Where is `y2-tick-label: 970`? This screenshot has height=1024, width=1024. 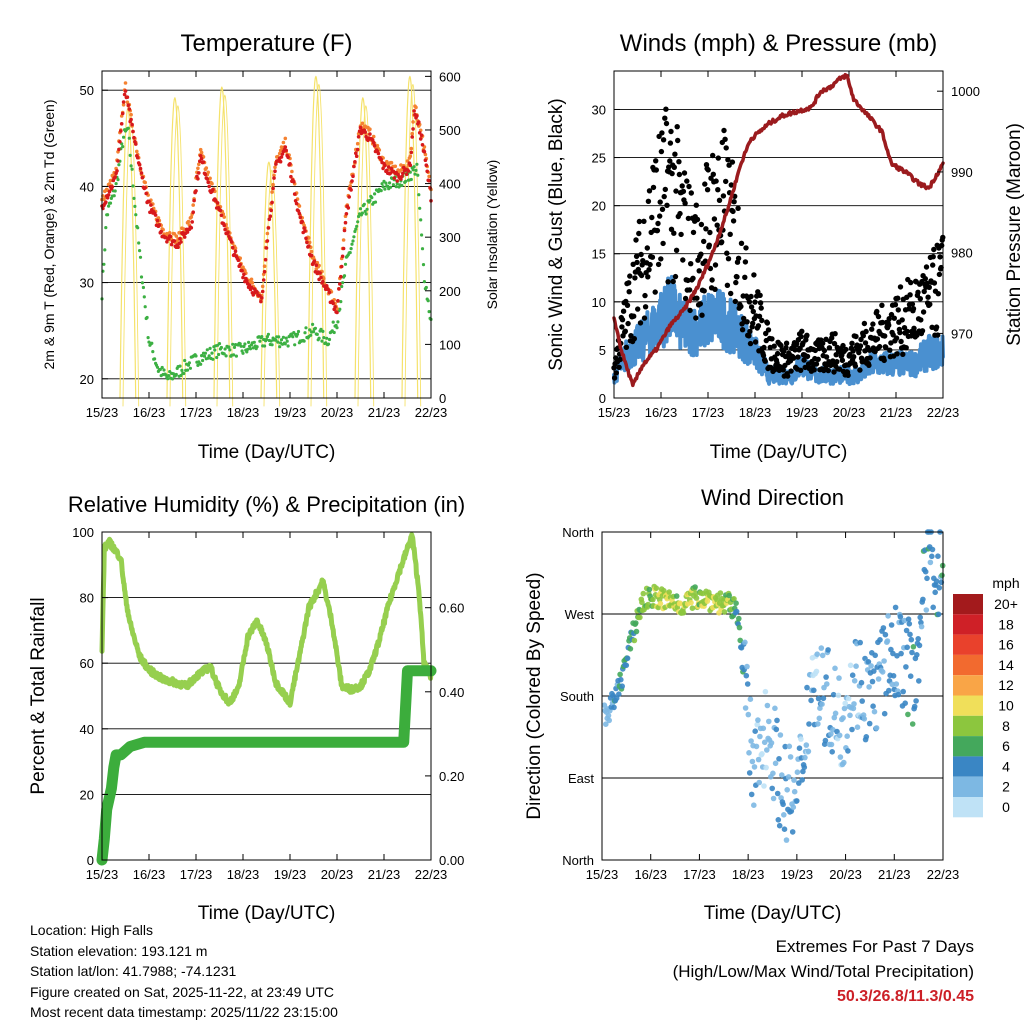 y2-tick-label: 970 is located at coordinates (962, 333).